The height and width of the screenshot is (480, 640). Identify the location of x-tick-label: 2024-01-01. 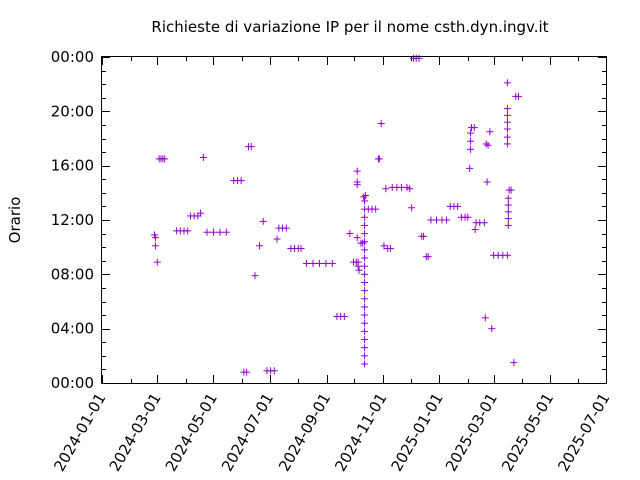
(79, 432).